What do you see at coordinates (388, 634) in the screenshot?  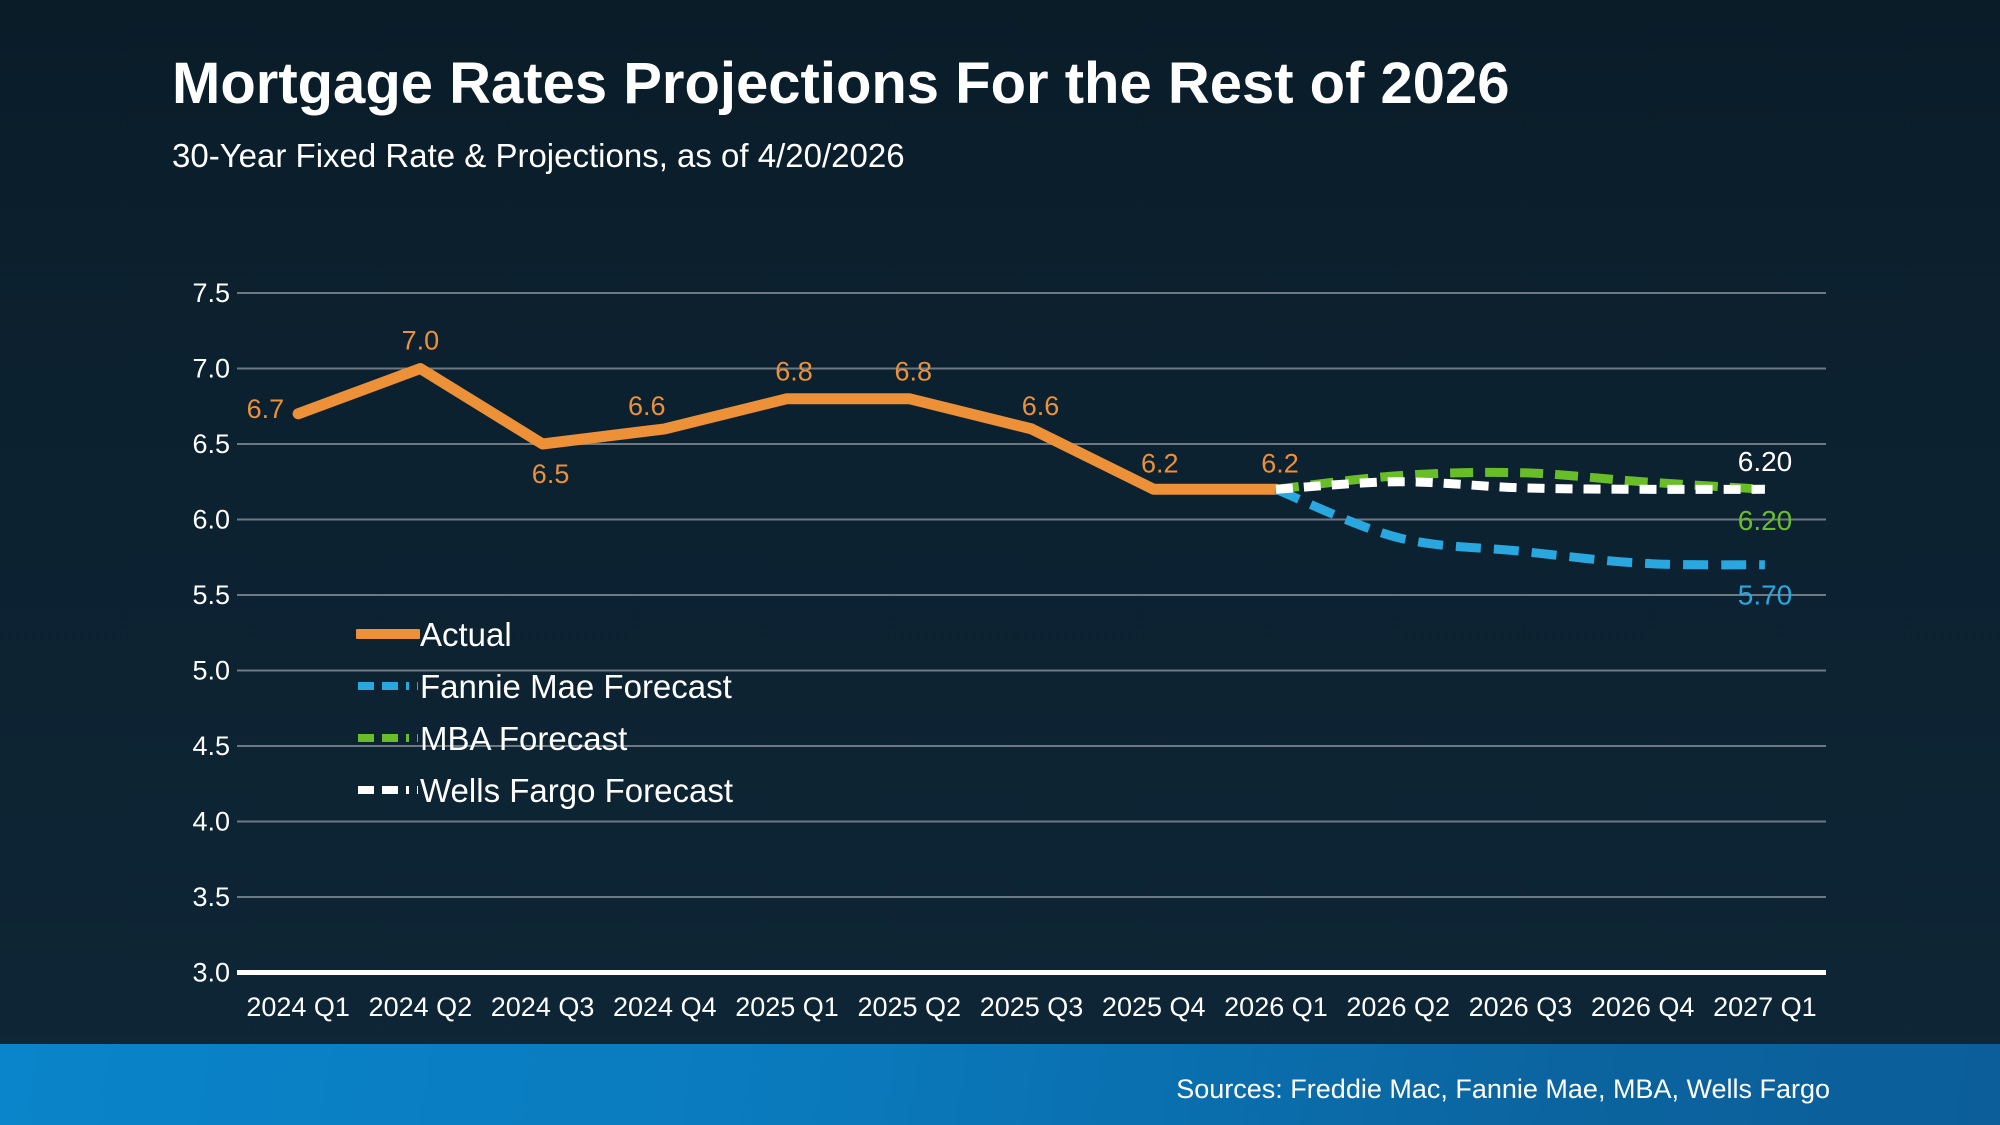 I see `legend-swatch-actual` at bounding box center [388, 634].